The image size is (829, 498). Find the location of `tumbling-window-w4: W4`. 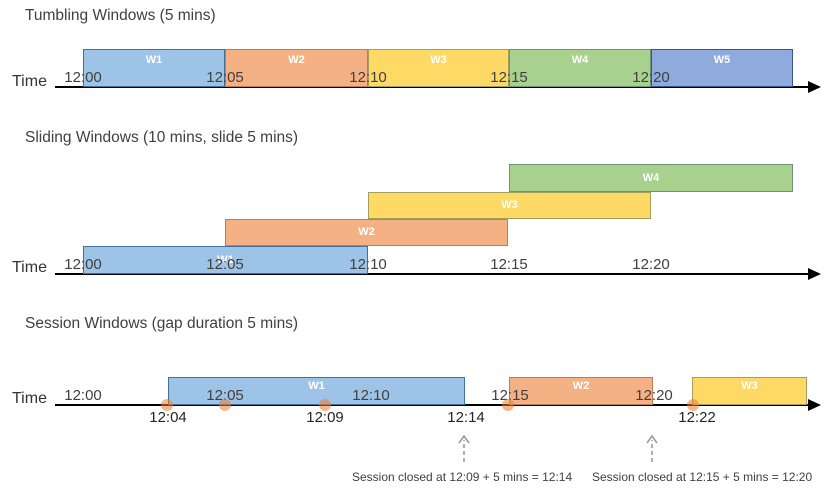

tumbling-window-w4: W4 is located at coordinates (580, 68).